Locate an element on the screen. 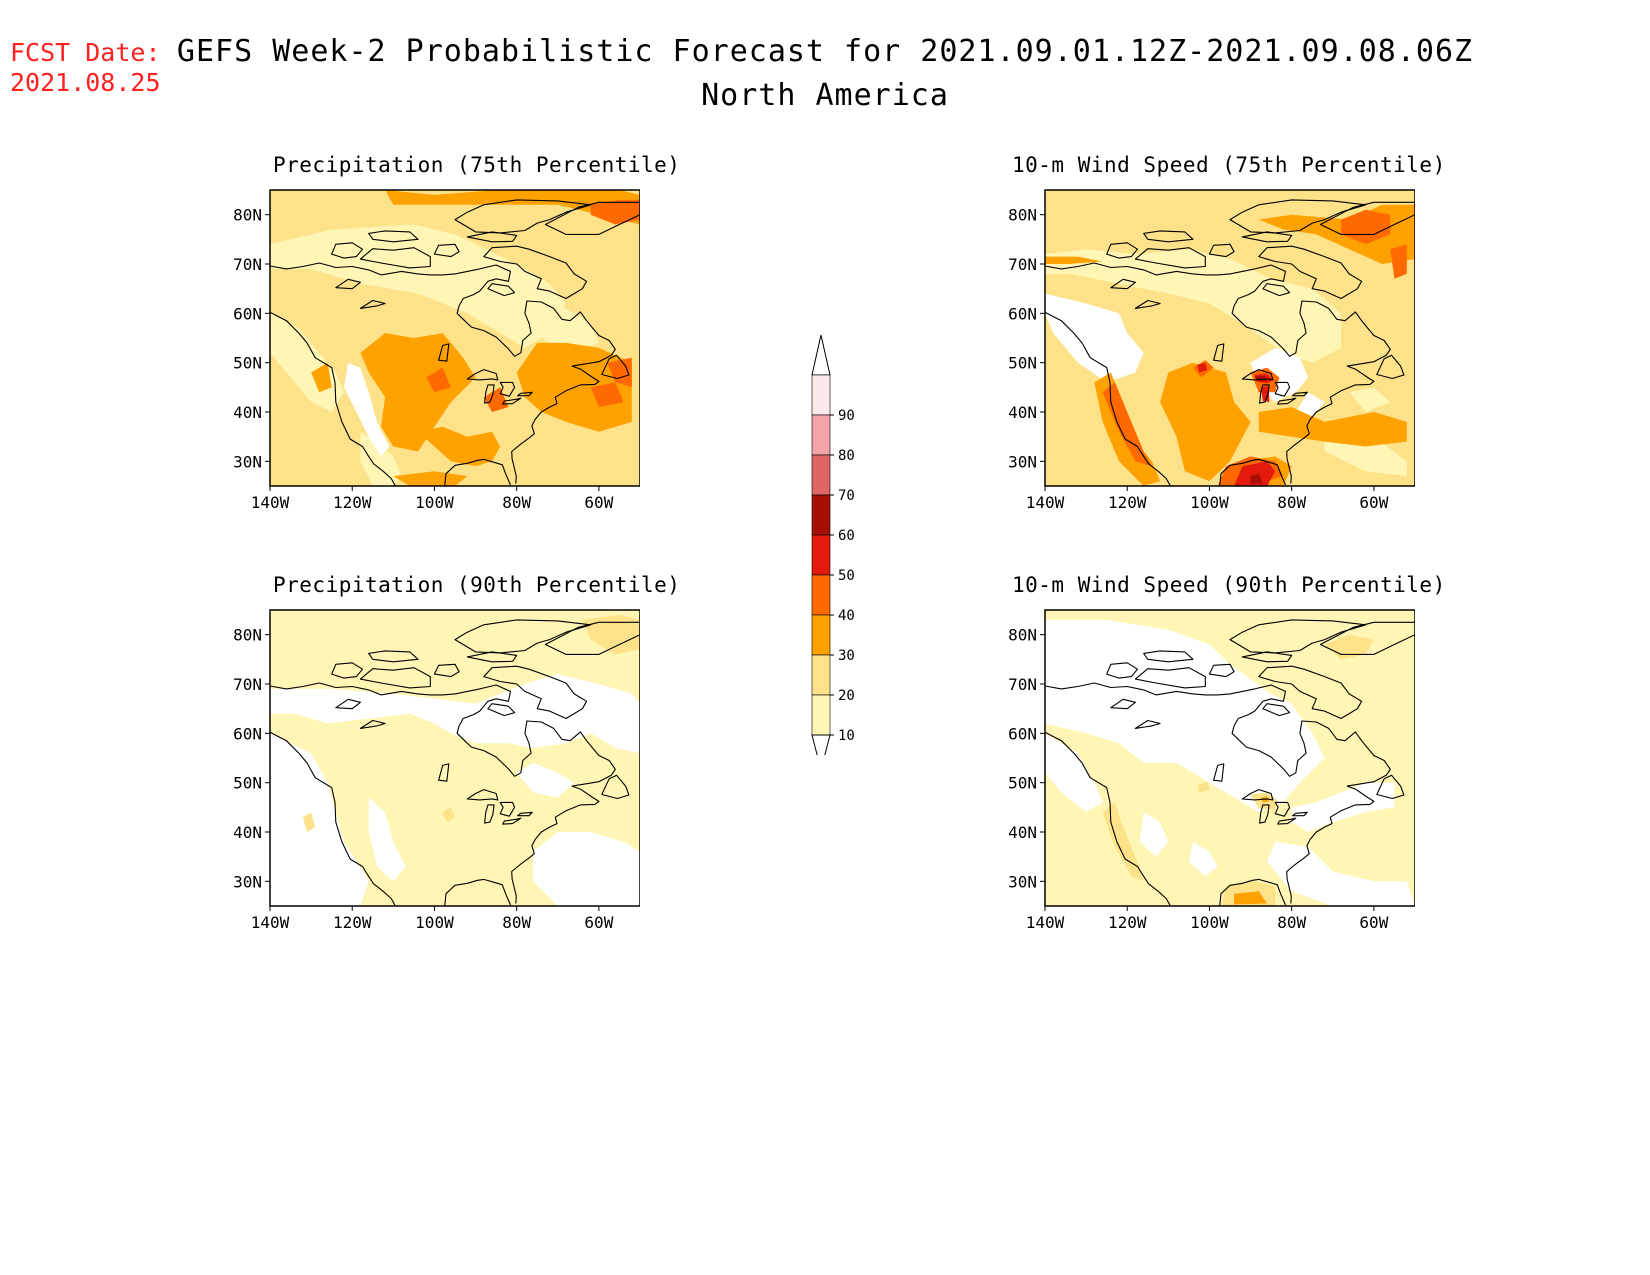 This screenshot has width=1650, height=1275. lat-tick-label: 50N is located at coordinates (247, 363).